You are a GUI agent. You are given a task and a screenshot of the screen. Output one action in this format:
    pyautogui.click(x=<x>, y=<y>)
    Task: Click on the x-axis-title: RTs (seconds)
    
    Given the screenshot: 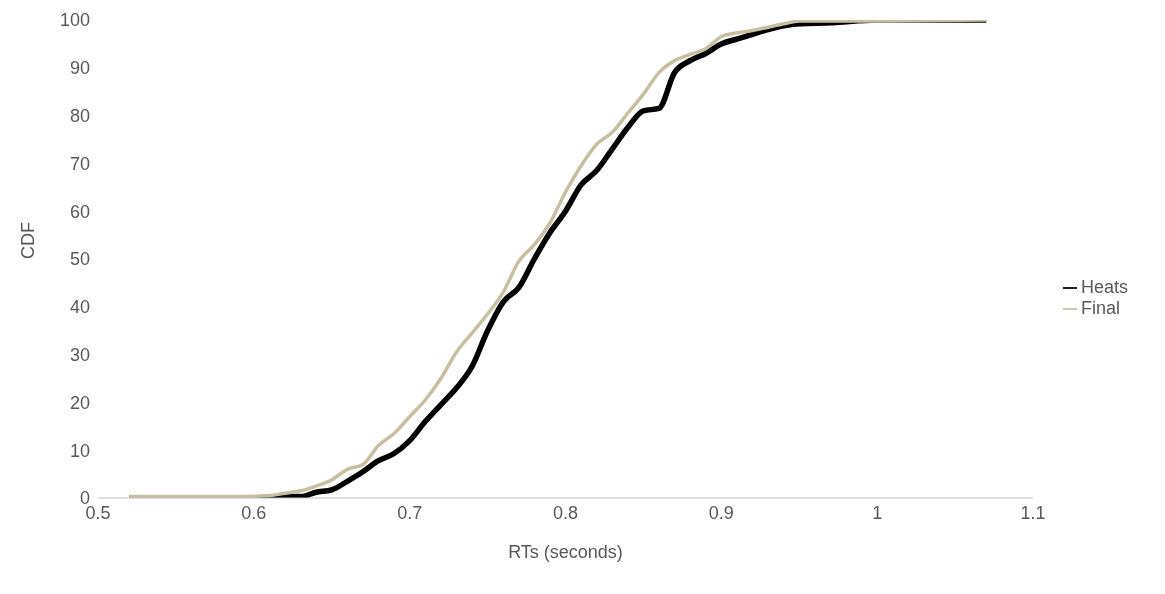 What is the action you would take?
    pyautogui.click(x=565, y=552)
    